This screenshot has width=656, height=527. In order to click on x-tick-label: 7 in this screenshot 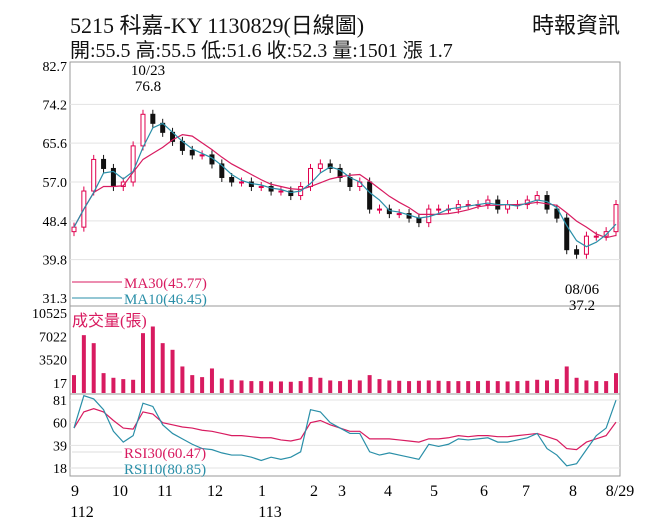, I will do `click(526, 491)`.